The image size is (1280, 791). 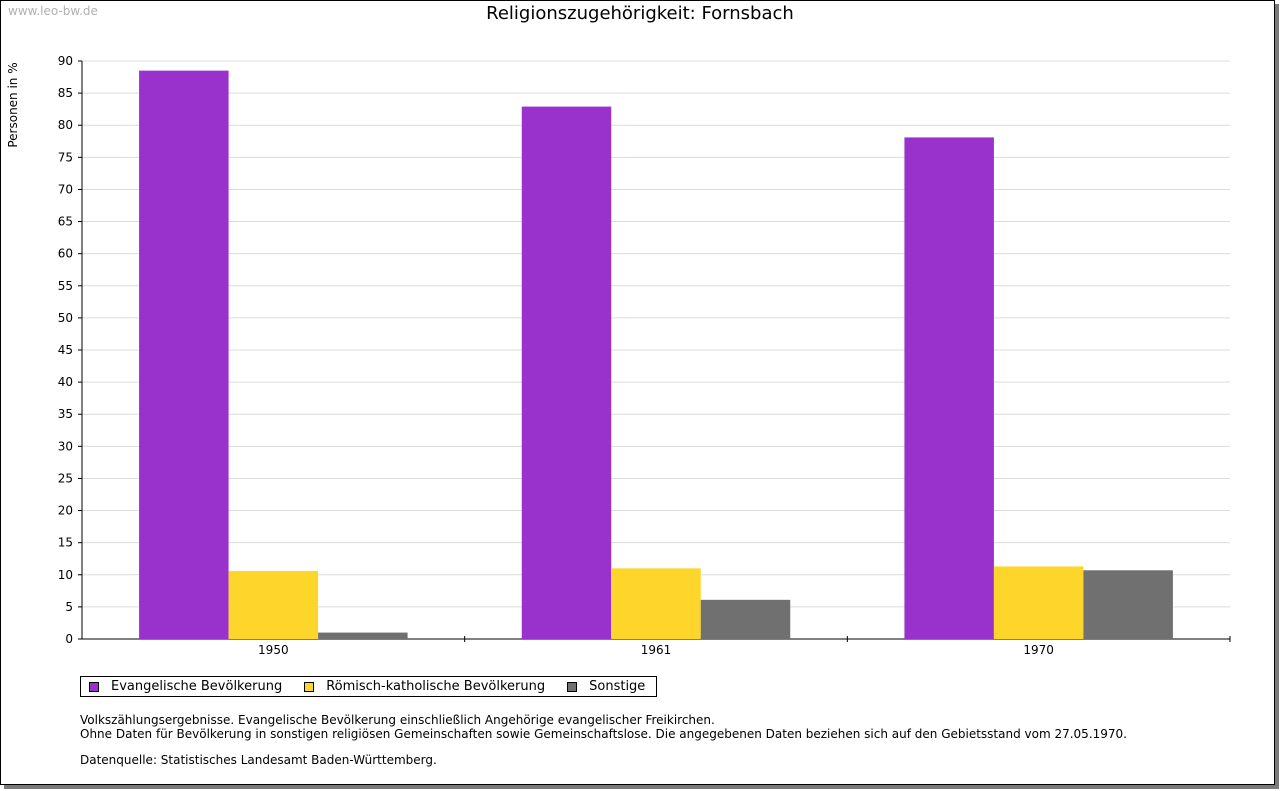 What do you see at coordinates (65, 575) in the screenshot?
I see `y-tick-label: 10` at bounding box center [65, 575].